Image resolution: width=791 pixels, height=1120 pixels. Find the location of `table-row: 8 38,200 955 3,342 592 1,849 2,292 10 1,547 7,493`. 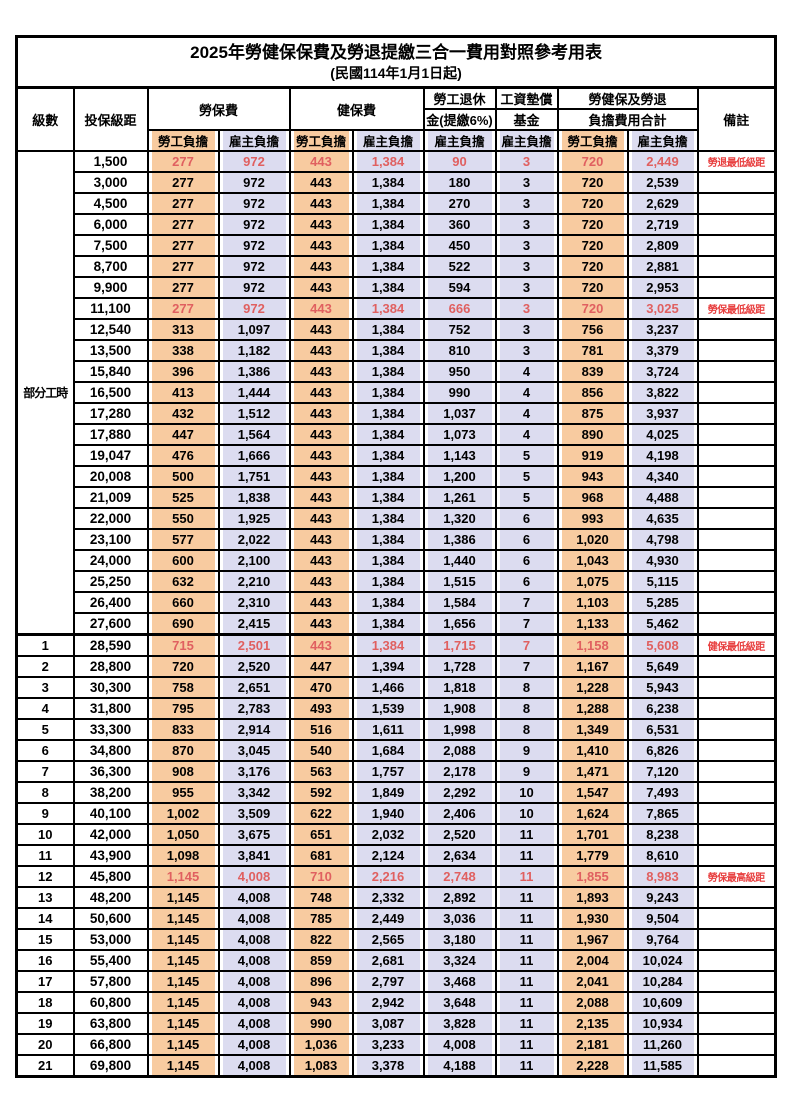

table-row: 8 38,200 955 3,342 592 1,849 2,292 10 1,547 7,493 is located at coordinates (396, 792).